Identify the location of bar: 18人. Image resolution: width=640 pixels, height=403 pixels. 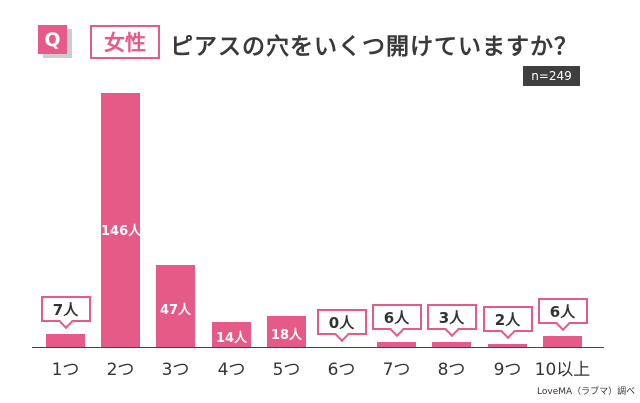
(286, 331).